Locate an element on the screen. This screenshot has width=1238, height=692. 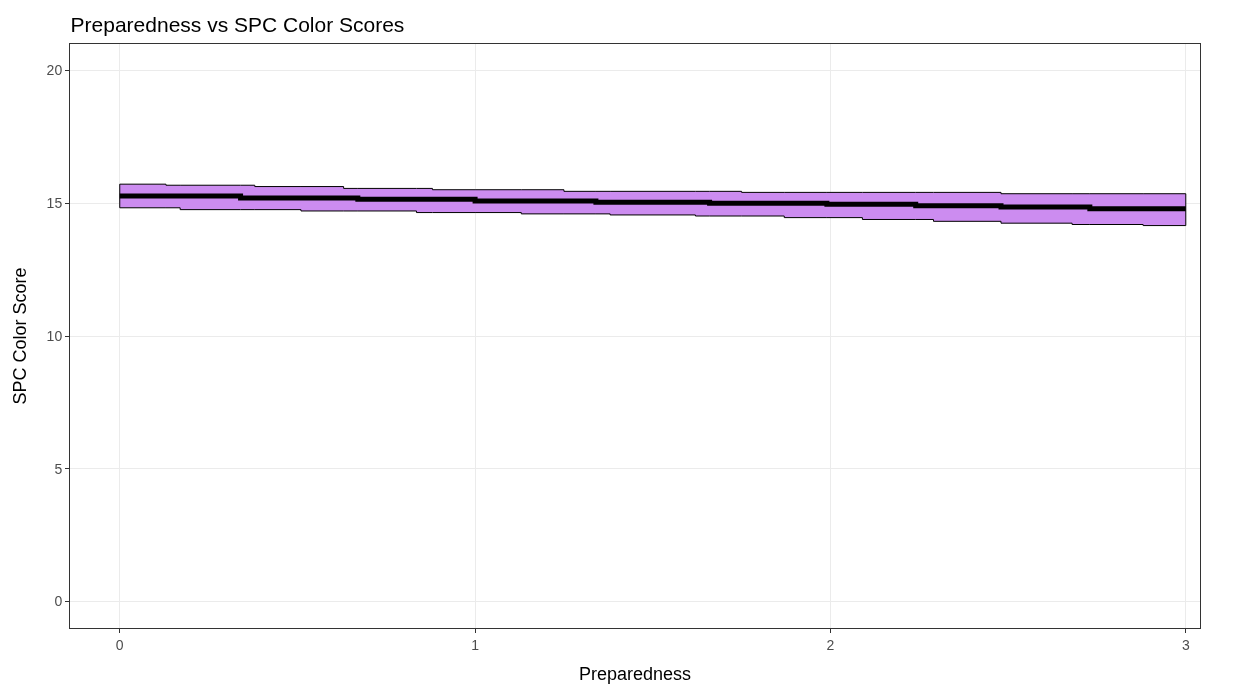
y-axis-title: SPC Color Score is located at coordinates (19, 336).